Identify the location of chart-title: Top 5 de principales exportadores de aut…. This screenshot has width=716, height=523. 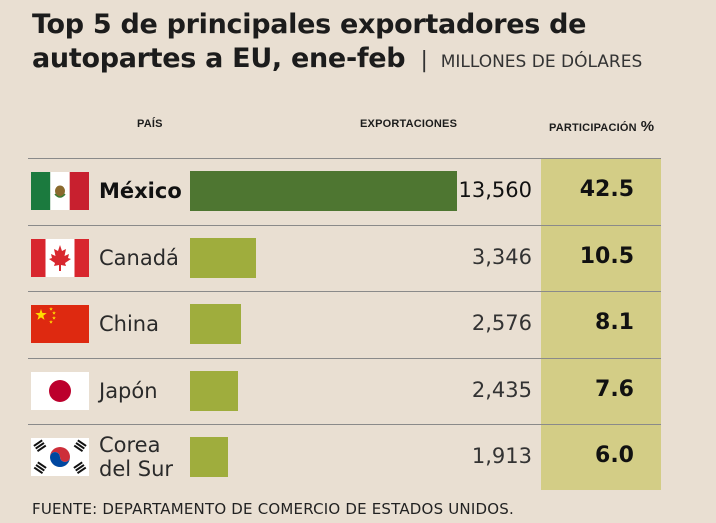
(367, 43).